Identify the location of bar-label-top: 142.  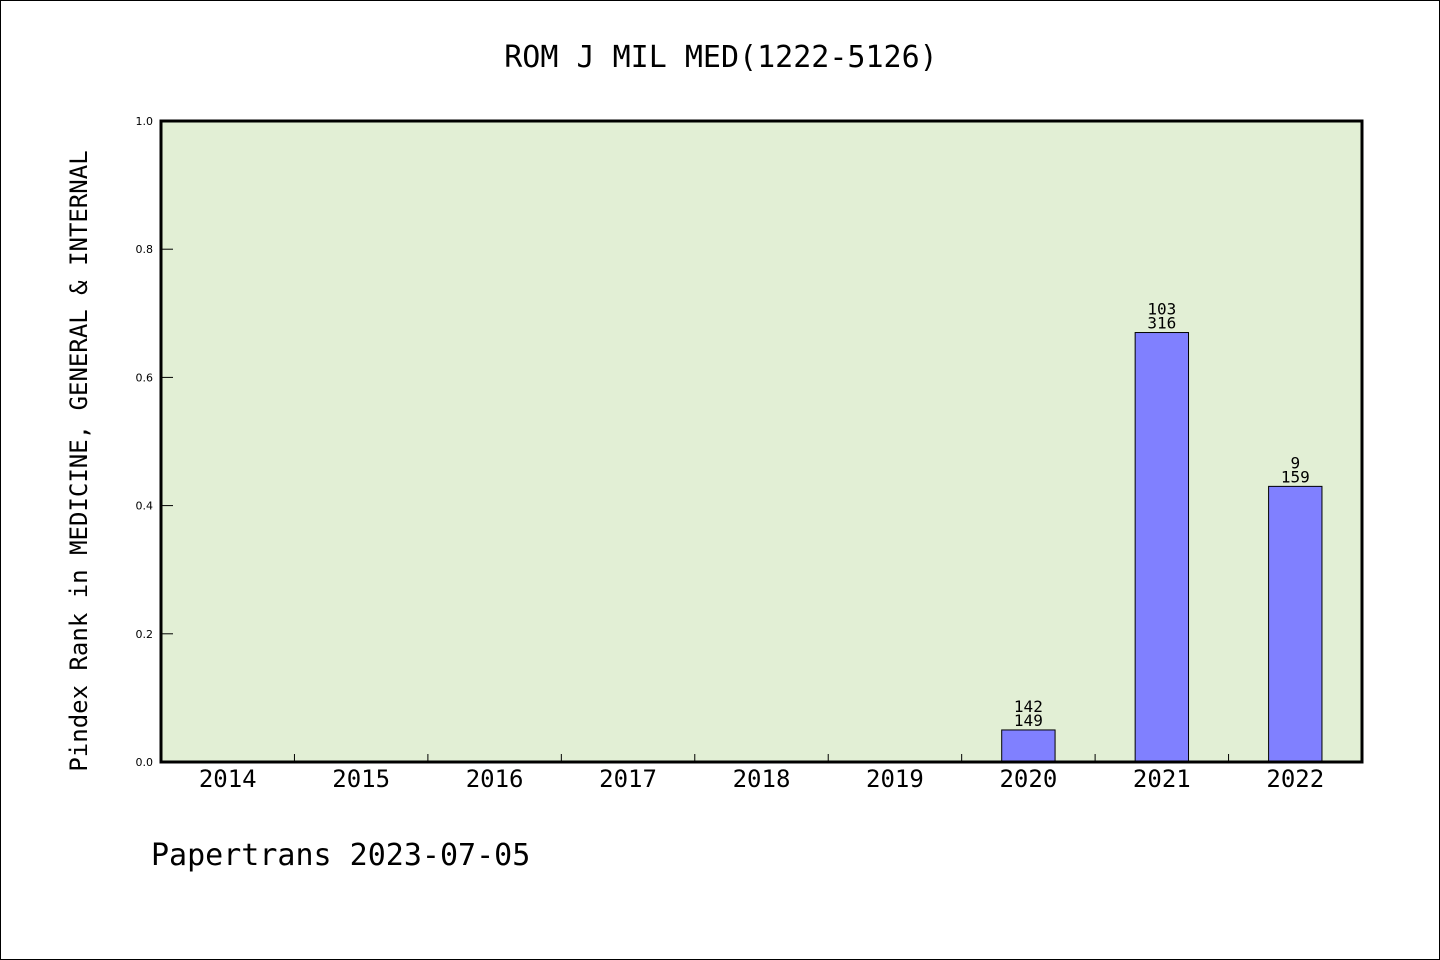
(1028, 706).